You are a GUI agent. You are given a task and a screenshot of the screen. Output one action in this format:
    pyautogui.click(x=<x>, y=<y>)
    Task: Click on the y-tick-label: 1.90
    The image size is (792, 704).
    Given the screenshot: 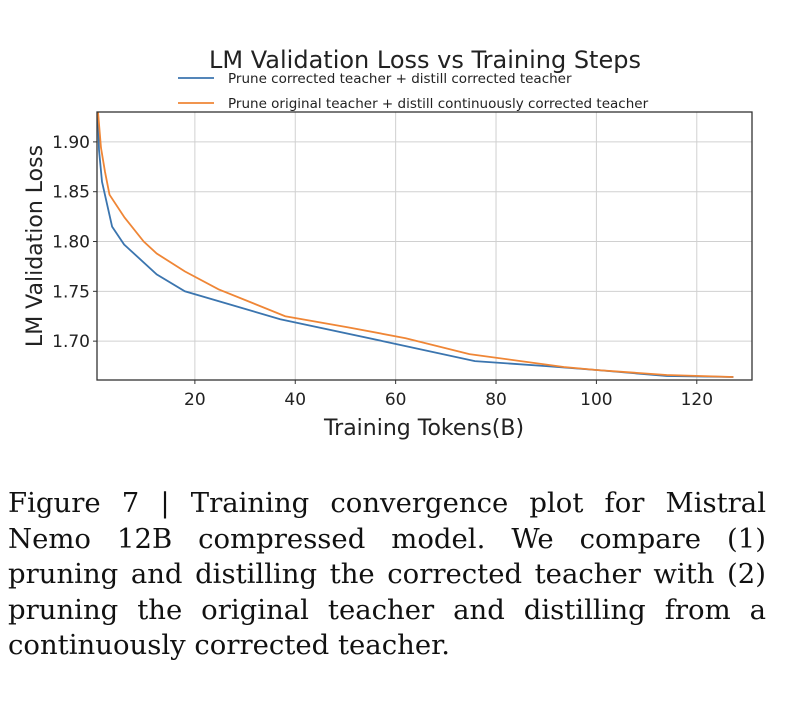 What is the action you would take?
    pyautogui.click(x=71, y=143)
    